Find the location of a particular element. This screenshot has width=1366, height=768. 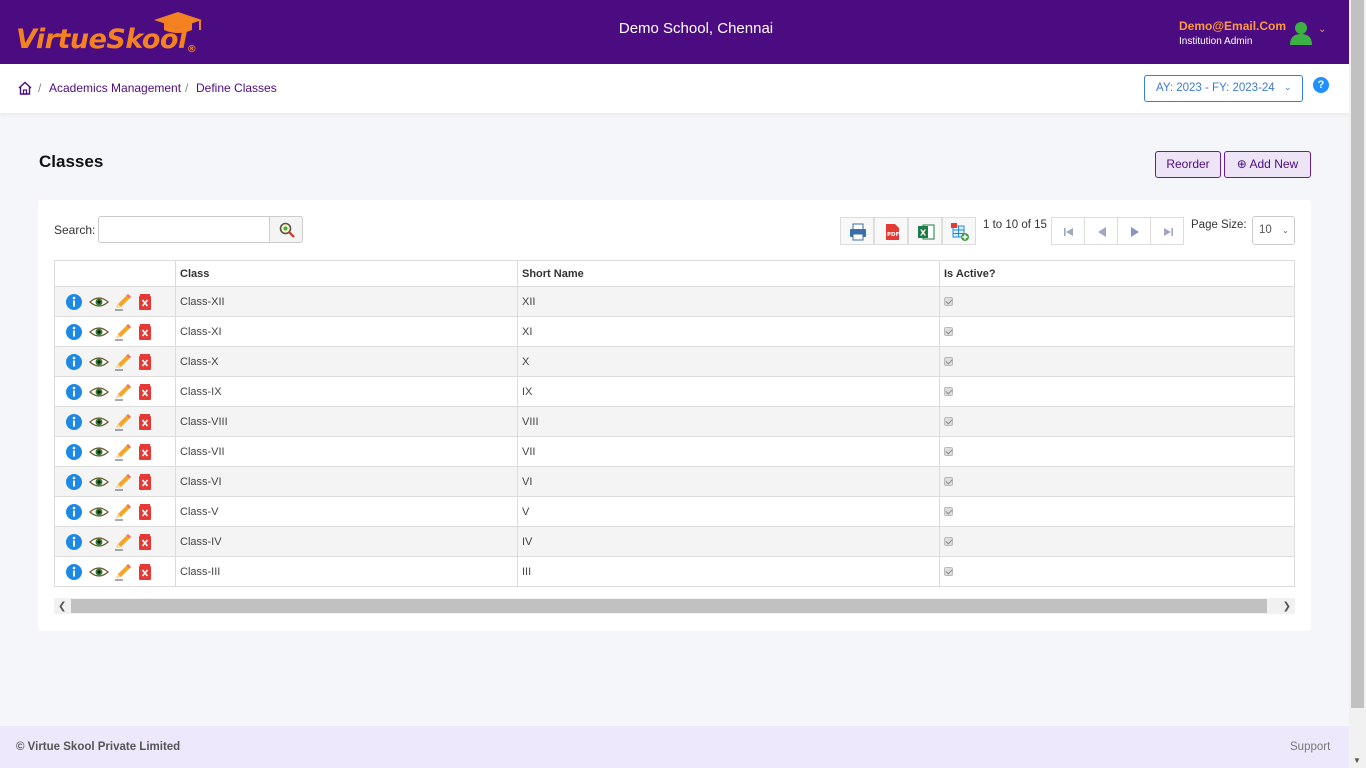

table-row: Class-V V is located at coordinates (674, 511).